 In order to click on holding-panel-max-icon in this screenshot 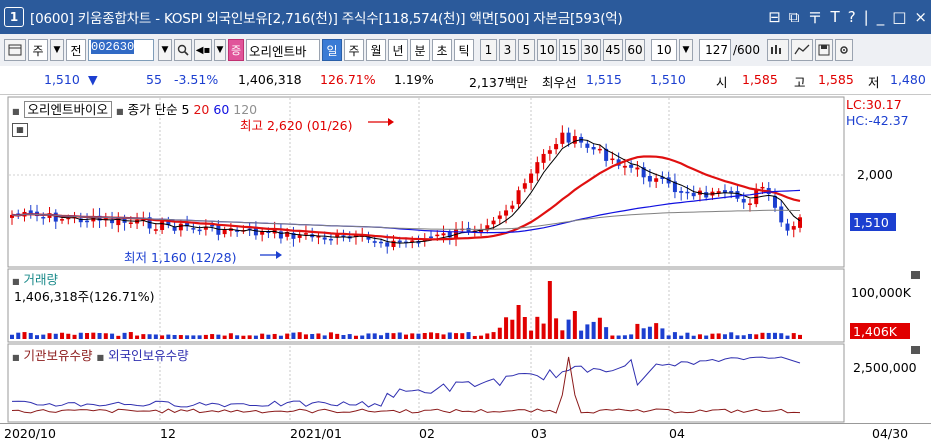, I will do `click(915, 350)`.